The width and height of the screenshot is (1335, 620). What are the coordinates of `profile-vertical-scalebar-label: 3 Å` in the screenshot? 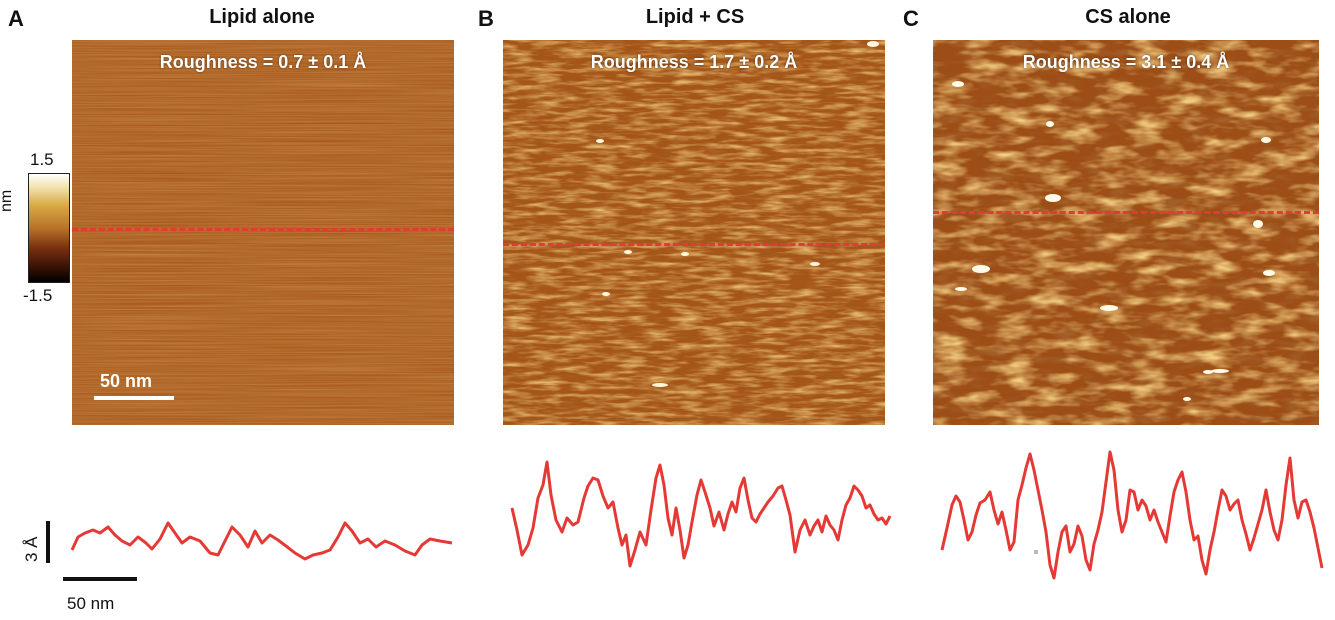 It's located at (31, 549).